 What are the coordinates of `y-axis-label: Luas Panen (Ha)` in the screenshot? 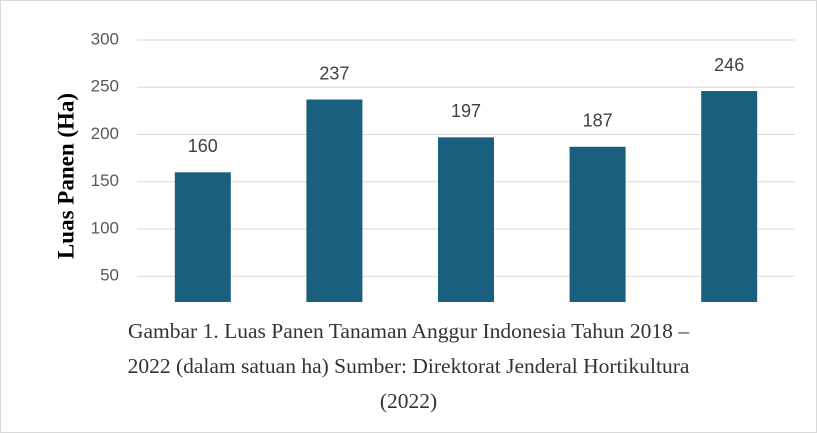 It's located at (65, 176).